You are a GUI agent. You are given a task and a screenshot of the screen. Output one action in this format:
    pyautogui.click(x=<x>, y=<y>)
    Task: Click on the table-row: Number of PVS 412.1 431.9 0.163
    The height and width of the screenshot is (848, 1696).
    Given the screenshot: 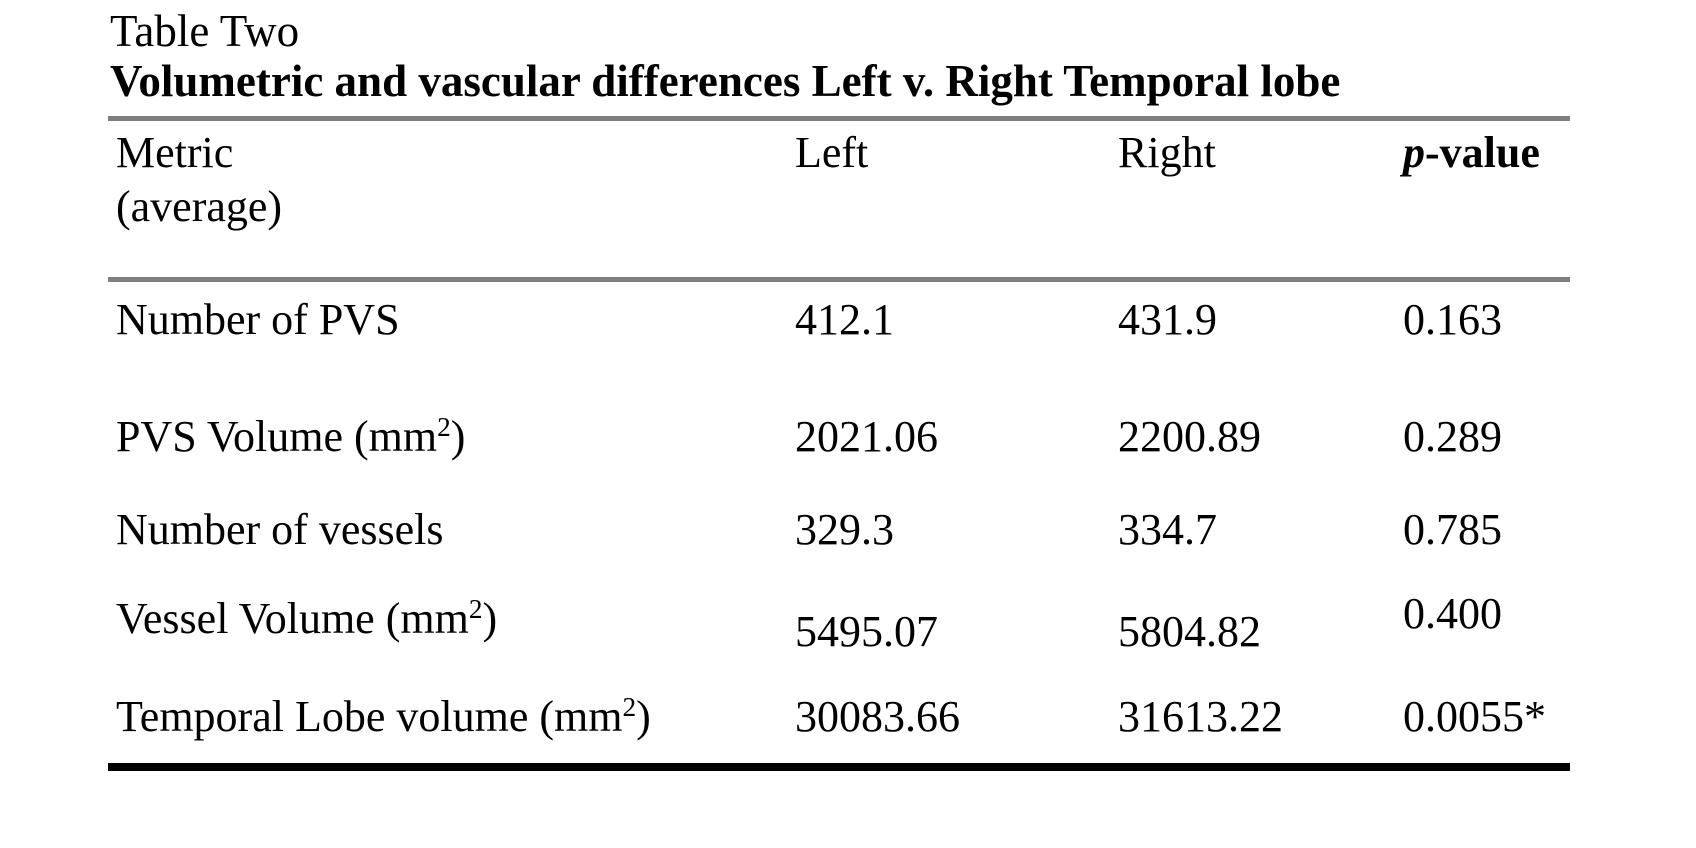 What is the action you would take?
    pyautogui.click(x=839, y=320)
    